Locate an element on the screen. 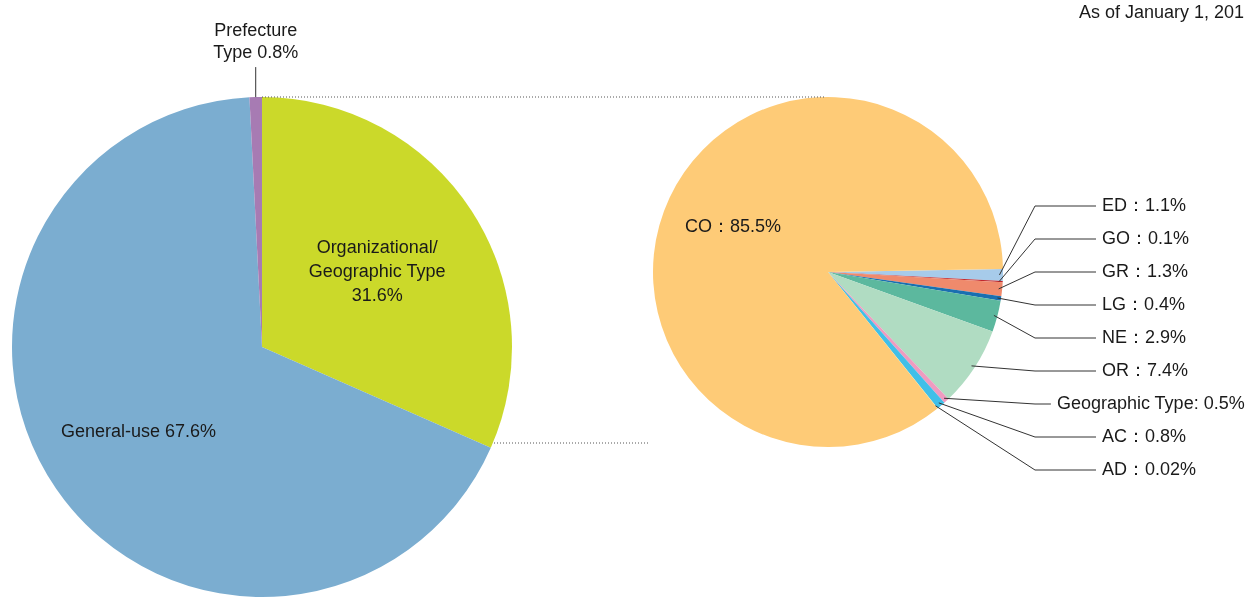  text: As of January 1, 201 is located at coordinates (1161, 12).